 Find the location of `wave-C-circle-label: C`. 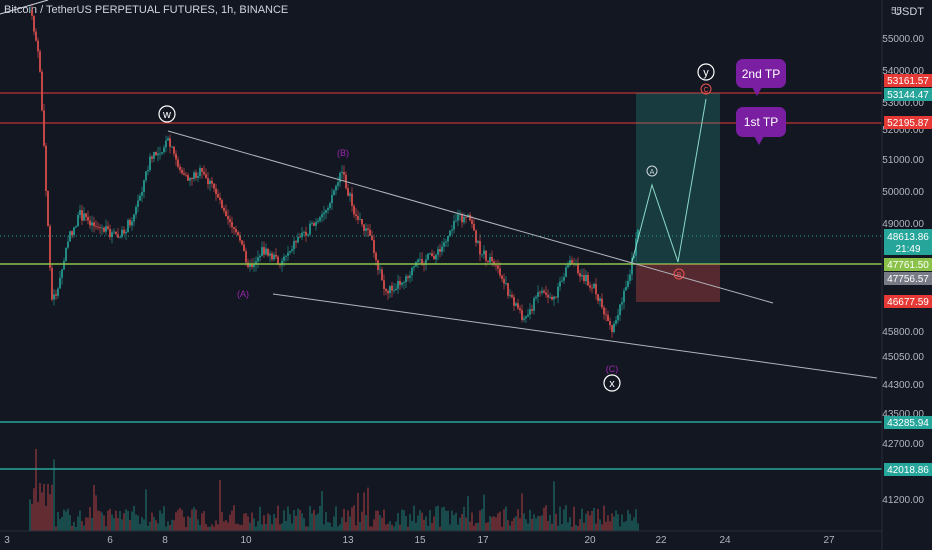

wave-C-circle-label: C is located at coordinates (705, 90).